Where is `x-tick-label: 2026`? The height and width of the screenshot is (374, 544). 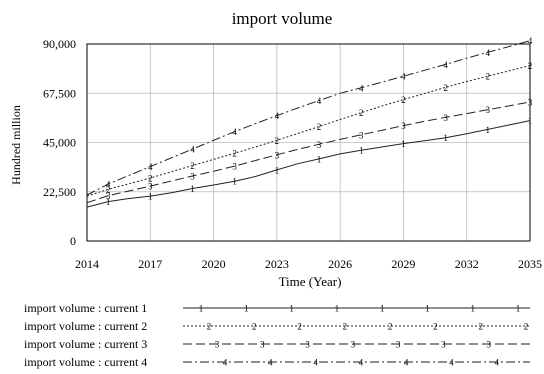
x-tick-label: 2026 is located at coordinates (340, 264).